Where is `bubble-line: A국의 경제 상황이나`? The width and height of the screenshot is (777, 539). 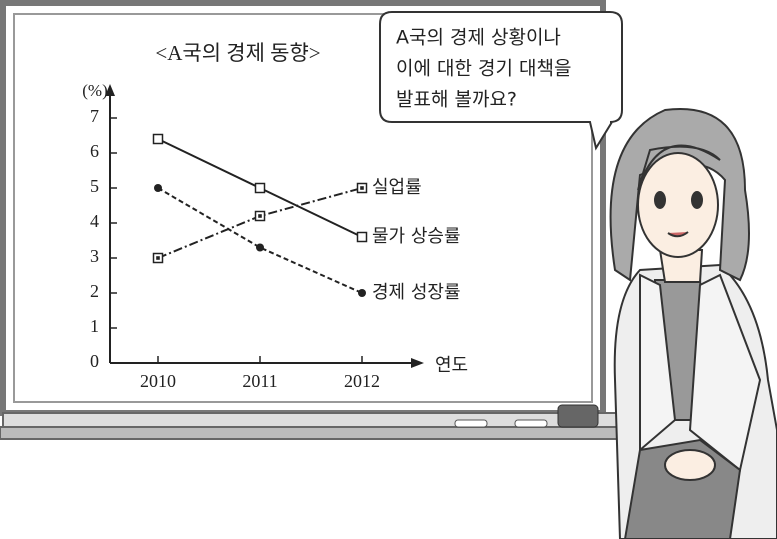
bubble-line: A국의 경제 상황이나 is located at coordinates (478, 38).